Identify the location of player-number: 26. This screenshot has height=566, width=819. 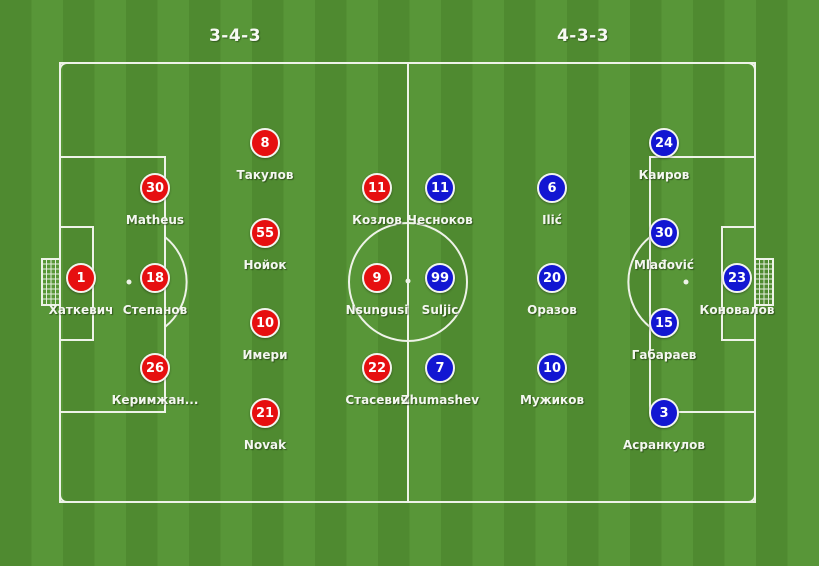
(155, 368).